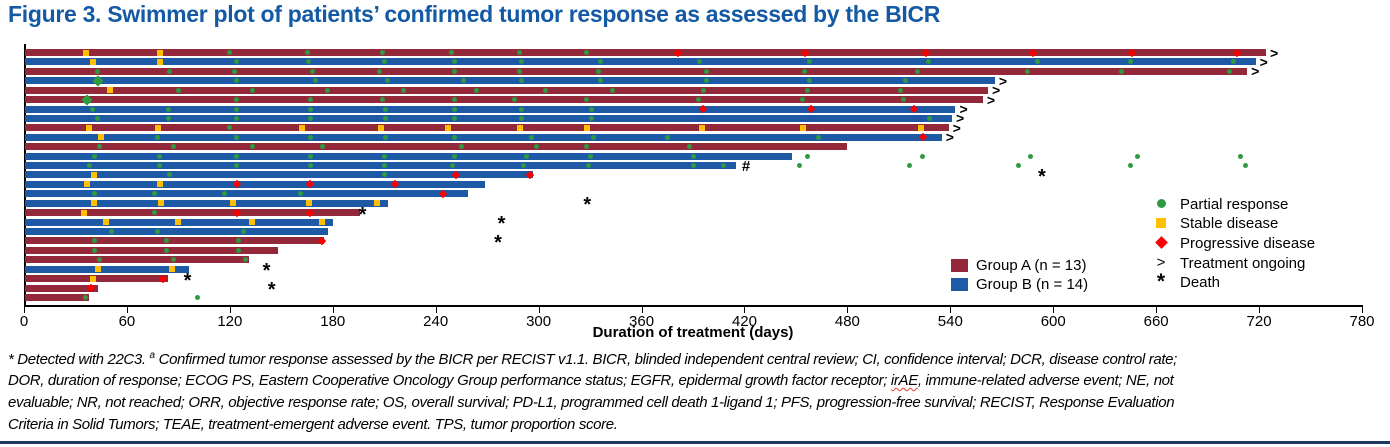 Image resolution: width=1390 pixels, height=447 pixels. Describe the element at coordinates (1053, 321) in the screenshot. I see `x-tick-label: 600` at that location.